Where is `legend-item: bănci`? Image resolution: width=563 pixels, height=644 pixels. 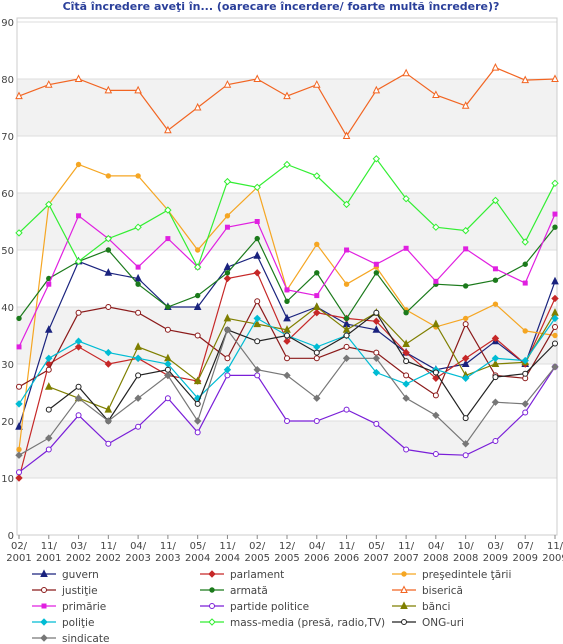 legend-item: bănci is located at coordinates (421, 607).